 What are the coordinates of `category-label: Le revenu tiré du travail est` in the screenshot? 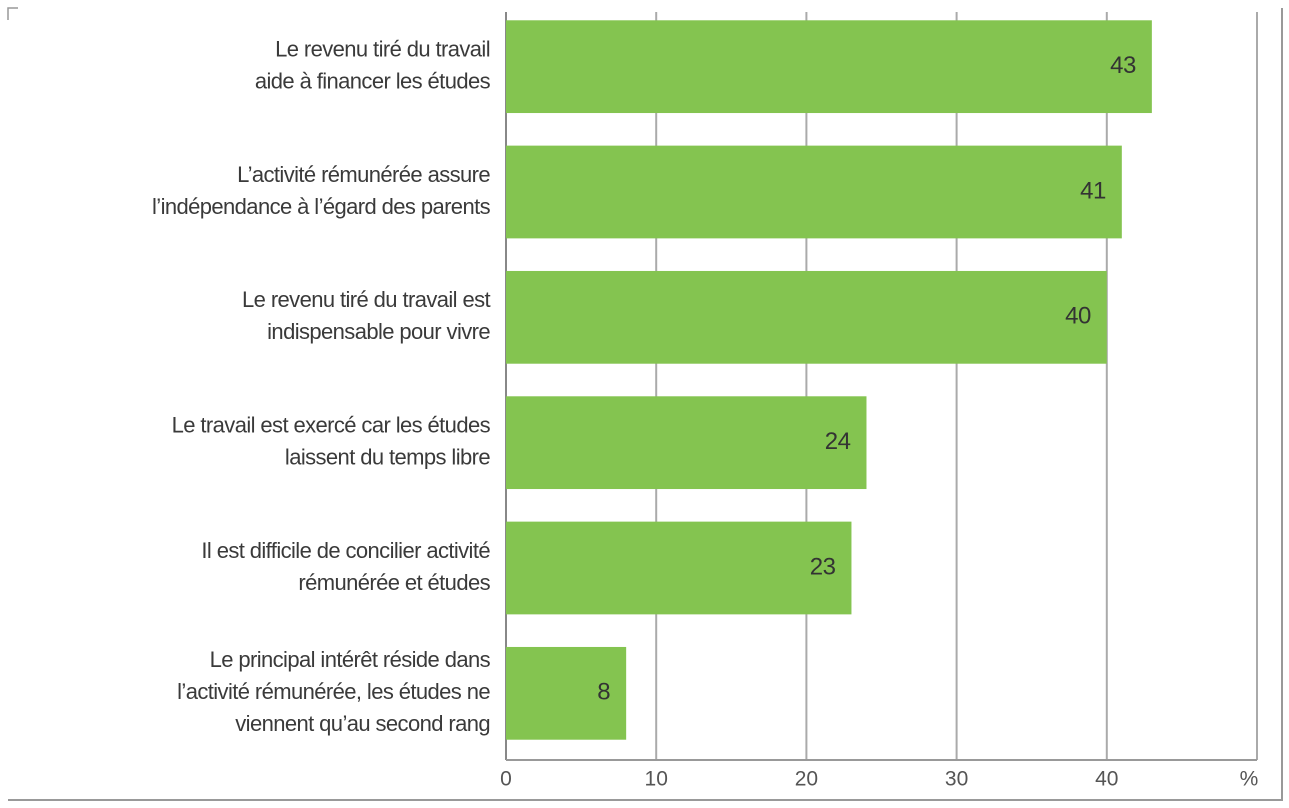 It's located at (366, 299).